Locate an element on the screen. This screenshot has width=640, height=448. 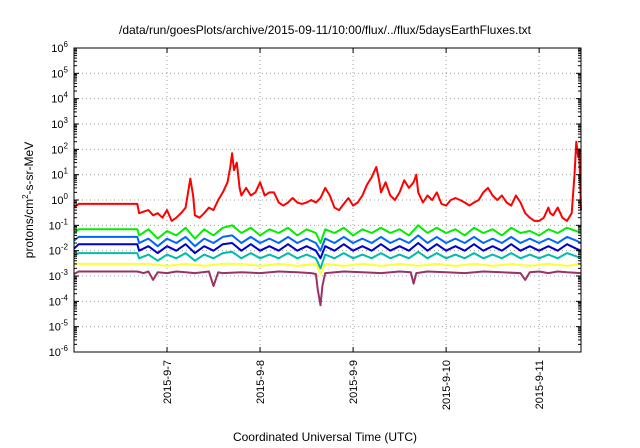
y-tick-label: 10⁻¹ is located at coordinates (59, 224).